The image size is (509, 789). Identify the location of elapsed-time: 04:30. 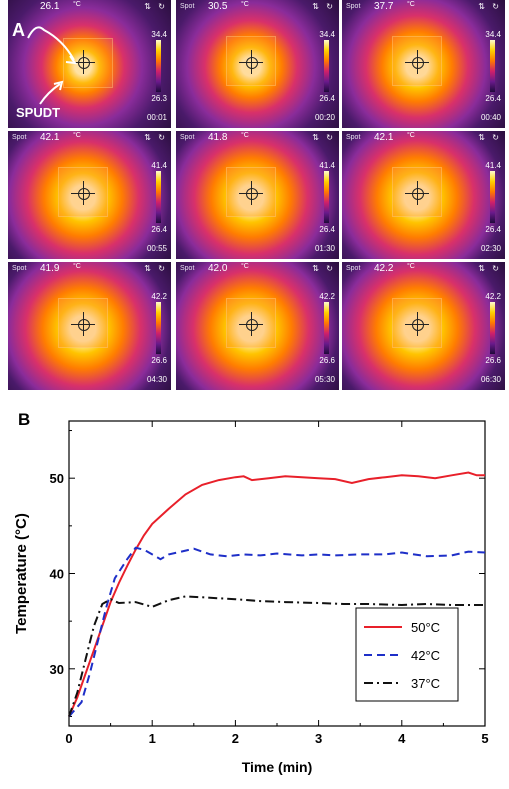
(156, 379).